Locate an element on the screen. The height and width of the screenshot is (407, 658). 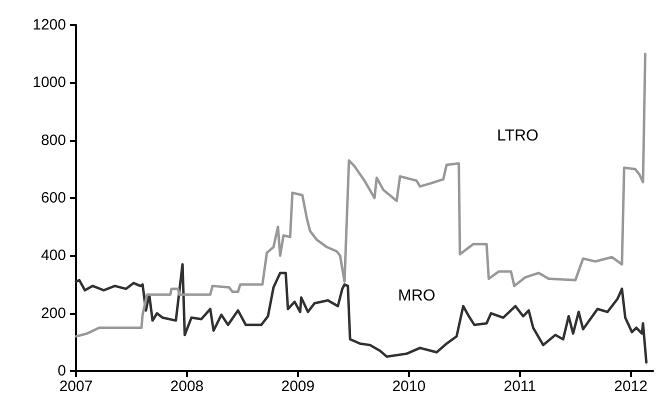
y-tick-label: 0 is located at coordinates (62, 371).